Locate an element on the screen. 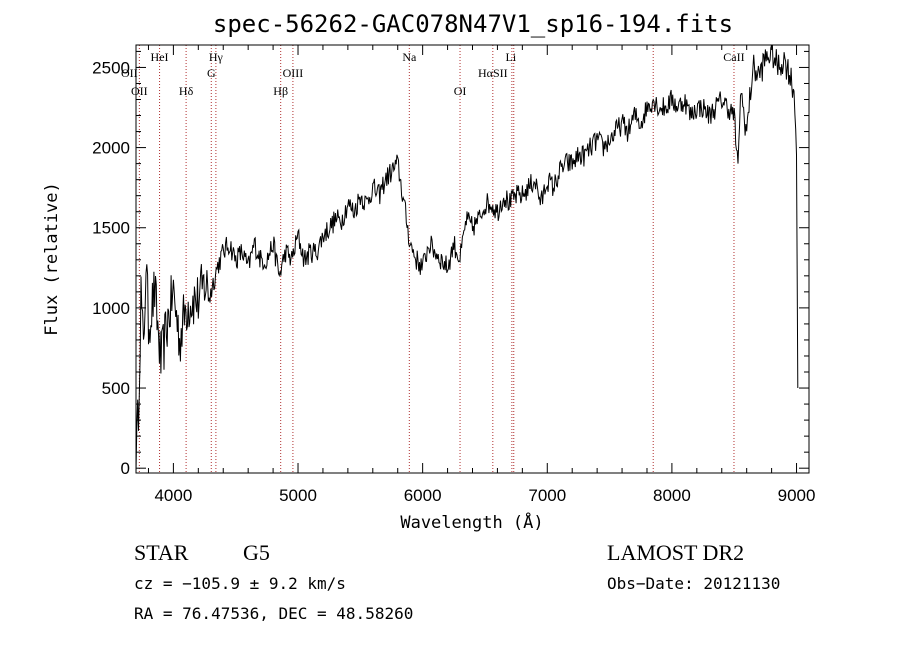  y-axis-label: Flux (relative) is located at coordinates (52, 259).